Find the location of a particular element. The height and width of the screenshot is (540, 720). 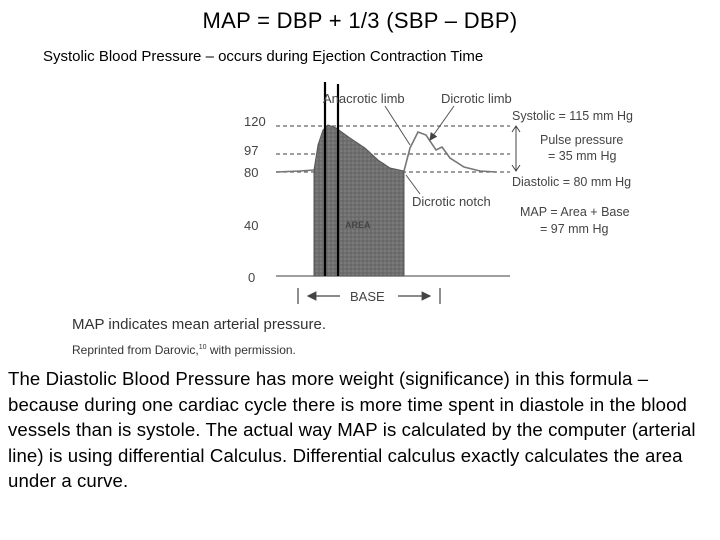

area-under-curve is located at coordinates (359, 200).